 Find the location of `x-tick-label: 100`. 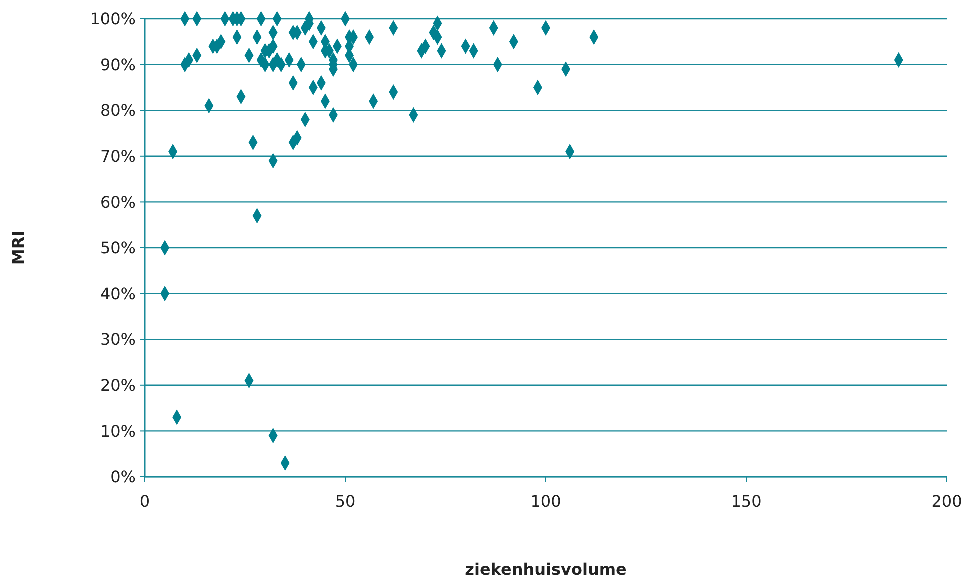

x-tick-label: 100 is located at coordinates (546, 501).